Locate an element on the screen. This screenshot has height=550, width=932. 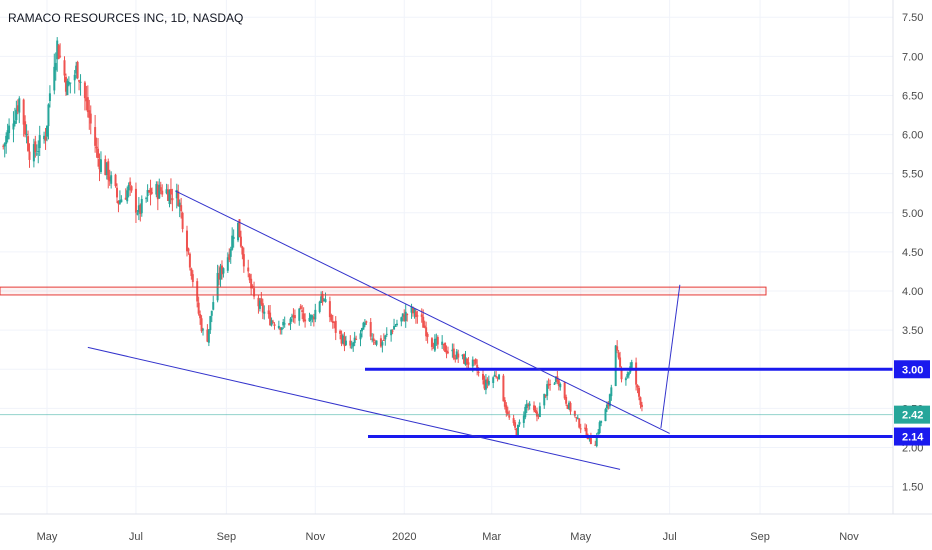
y-tick-label: 6.50 is located at coordinates (912, 96).